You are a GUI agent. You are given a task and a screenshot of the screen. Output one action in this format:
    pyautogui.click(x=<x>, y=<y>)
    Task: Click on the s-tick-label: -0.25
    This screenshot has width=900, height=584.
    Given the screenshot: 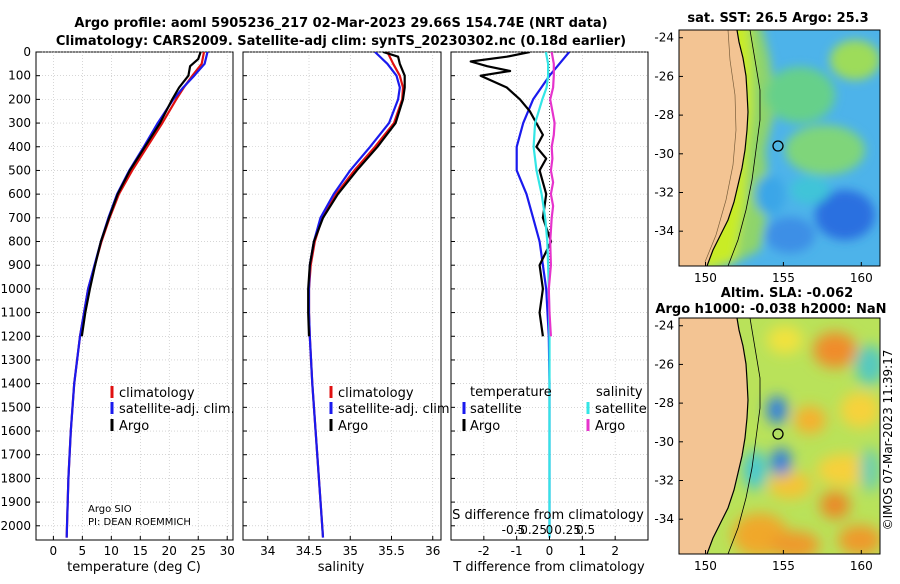 What is the action you would take?
    pyautogui.click(x=531, y=530)
    